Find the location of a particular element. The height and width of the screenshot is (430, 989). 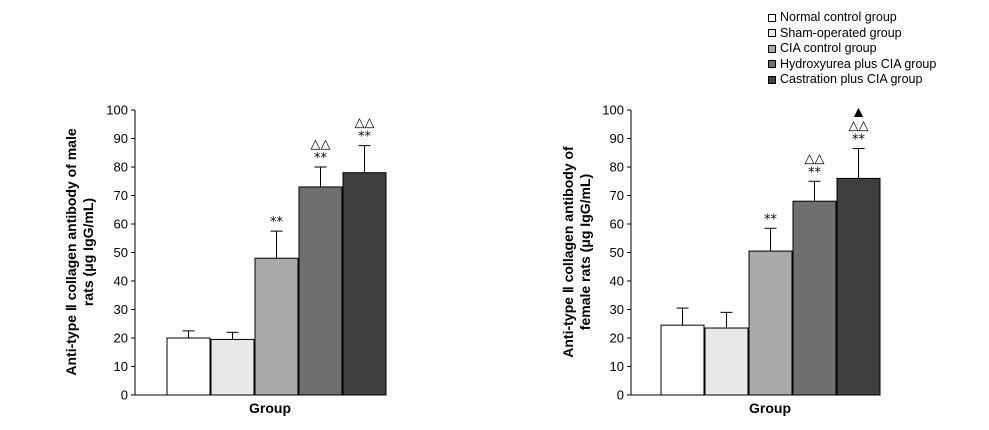

legend-item: Normal control group is located at coordinates (852, 18).